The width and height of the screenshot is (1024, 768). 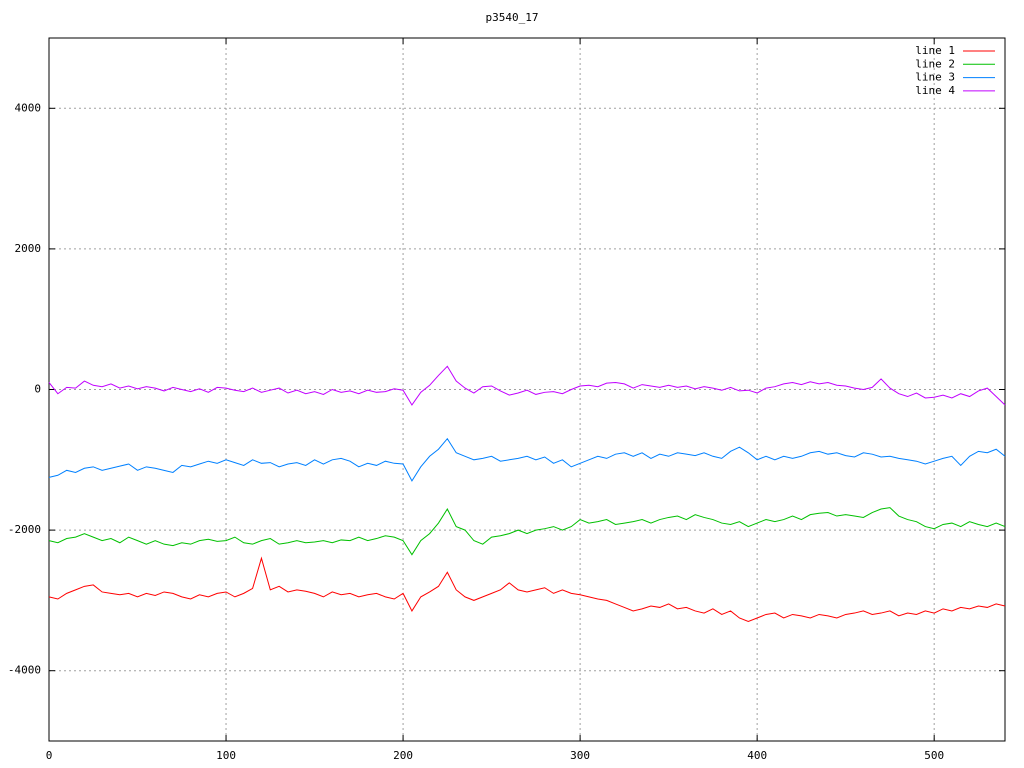 What do you see at coordinates (28, 248) in the screenshot?
I see `y-tick-label: 2000` at bounding box center [28, 248].